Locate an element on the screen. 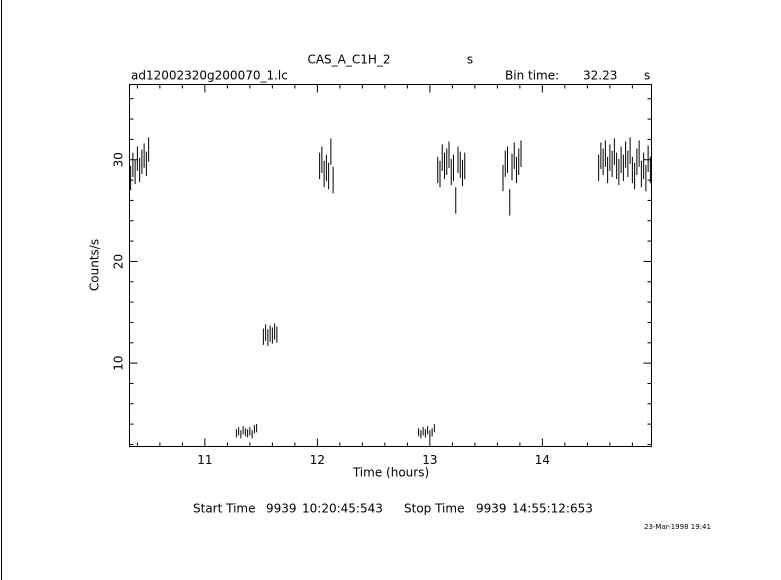 This screenshot has width=781, height=580. start-label: Start Time is located at coordinates (224, 509).